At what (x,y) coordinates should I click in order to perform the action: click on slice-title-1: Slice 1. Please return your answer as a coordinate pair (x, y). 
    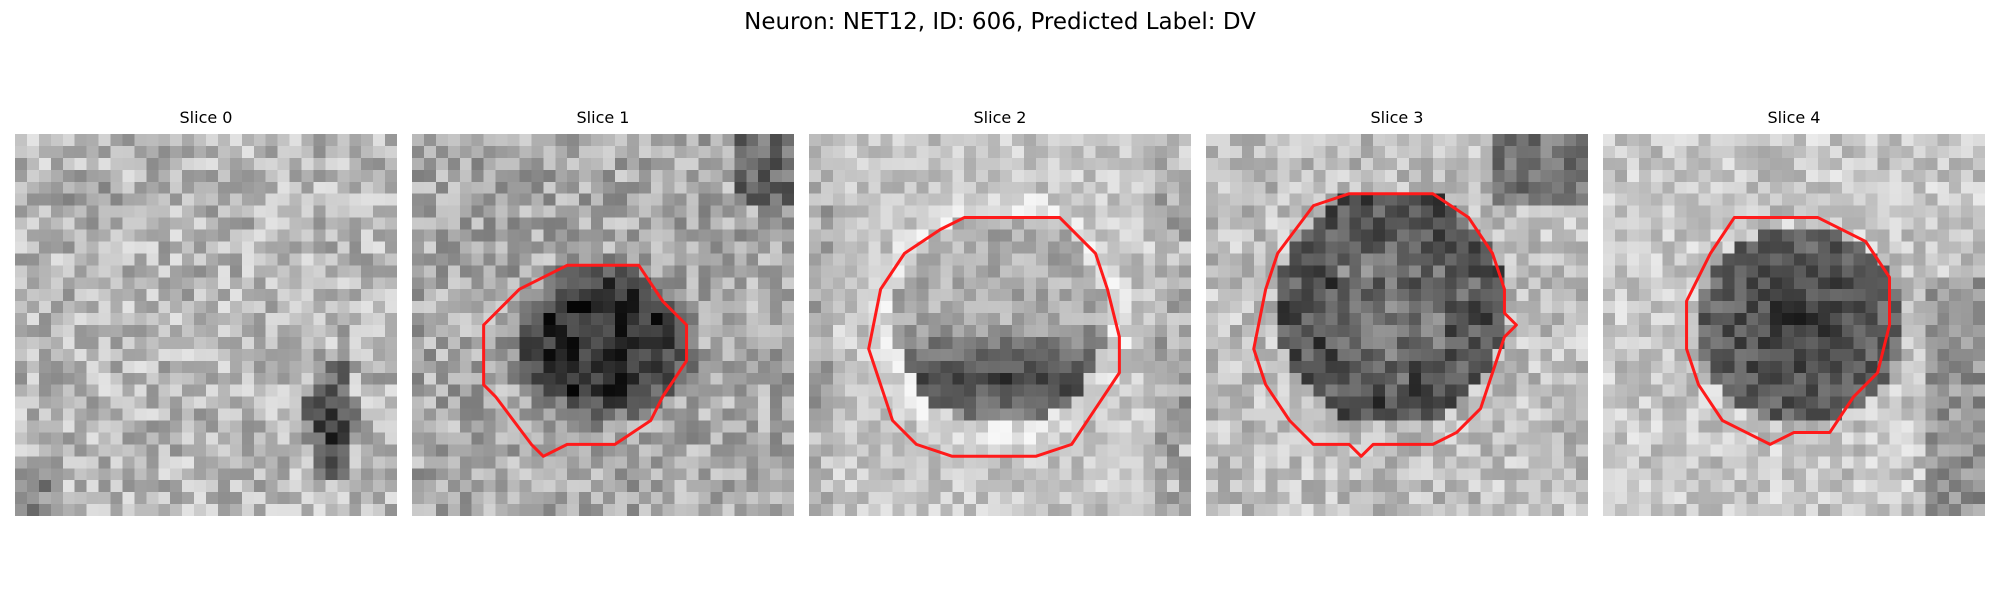
    Looking at the image, I should click on (603, 117).